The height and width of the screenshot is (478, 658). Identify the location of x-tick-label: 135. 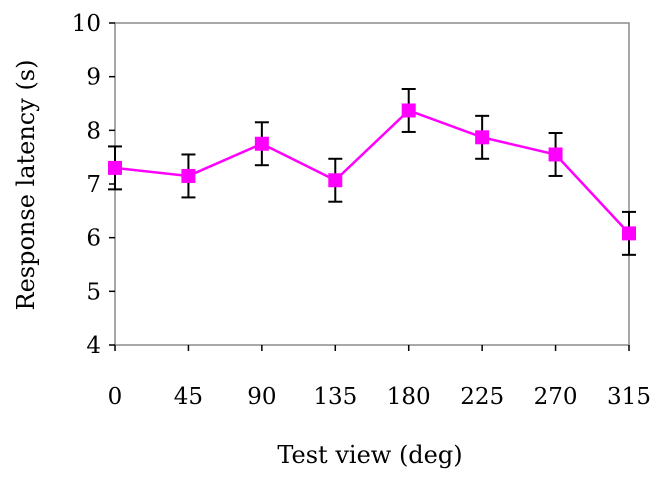
(335, 397).